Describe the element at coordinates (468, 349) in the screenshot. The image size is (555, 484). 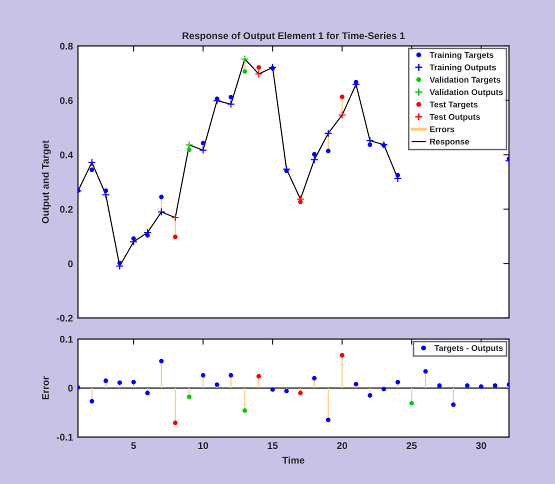
I see `legend-label: Targets - Outputs` at that location.